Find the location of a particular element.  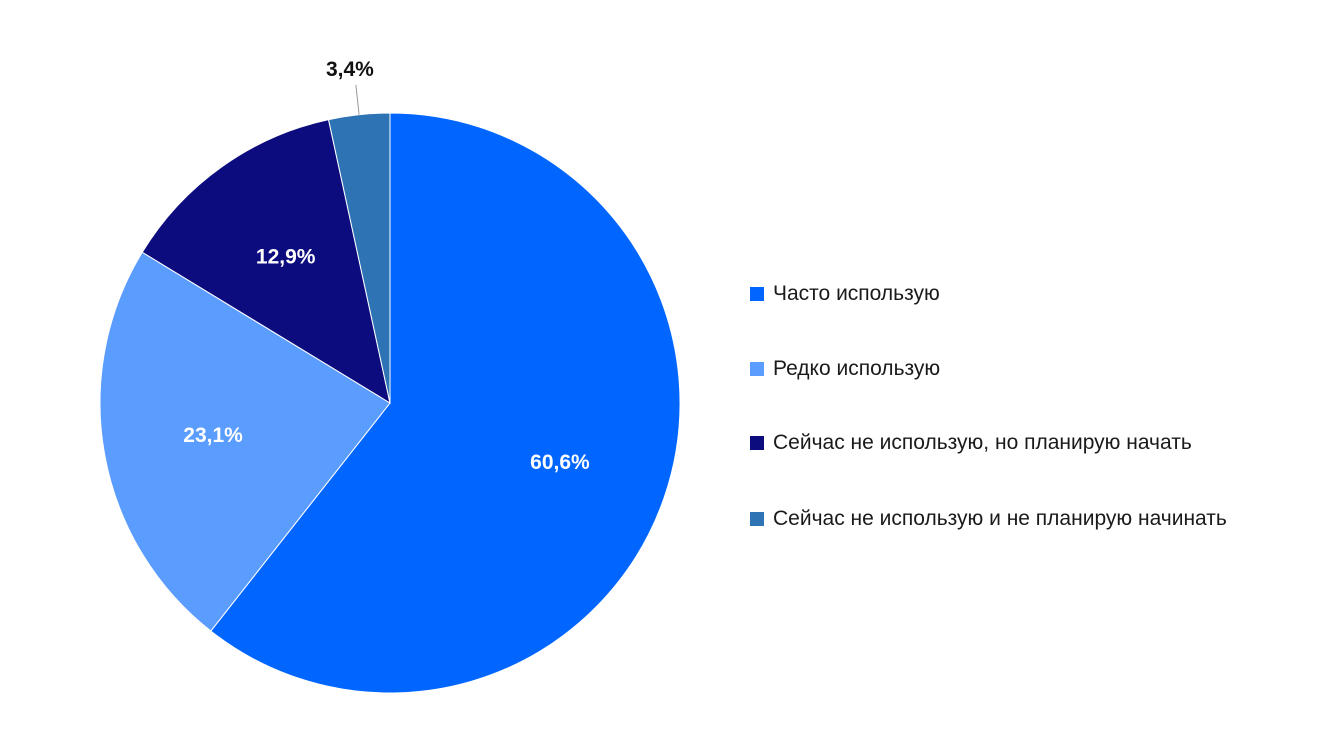

legend-label: Редко использую is located at coordinates (857, 368).